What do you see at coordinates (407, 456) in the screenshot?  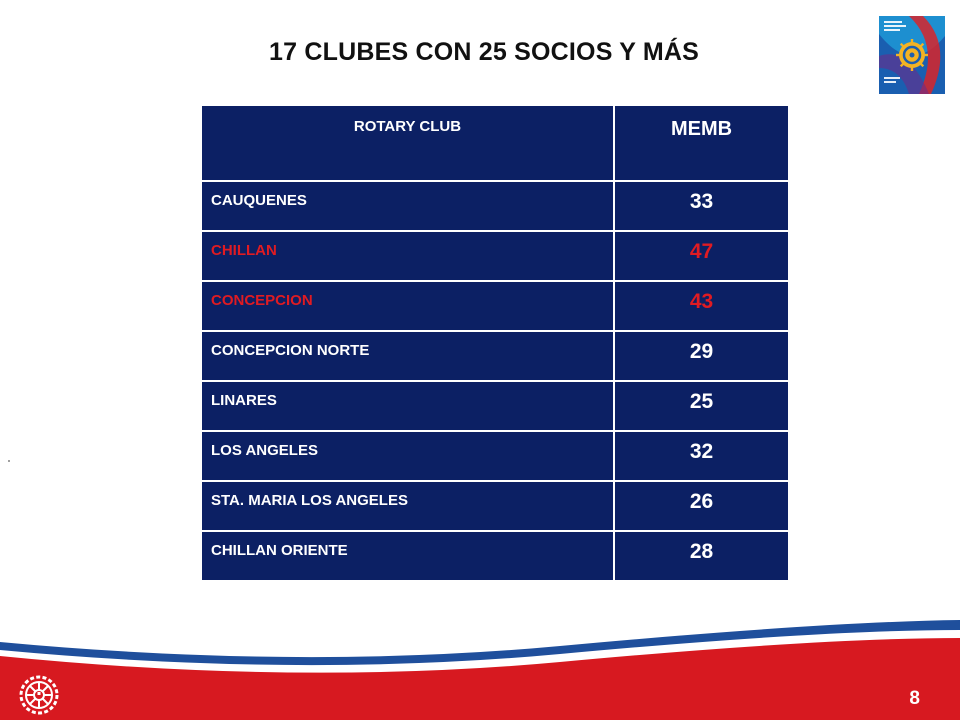 I see `club-name: LOS ANGELES` at bounding box center [407, 456].